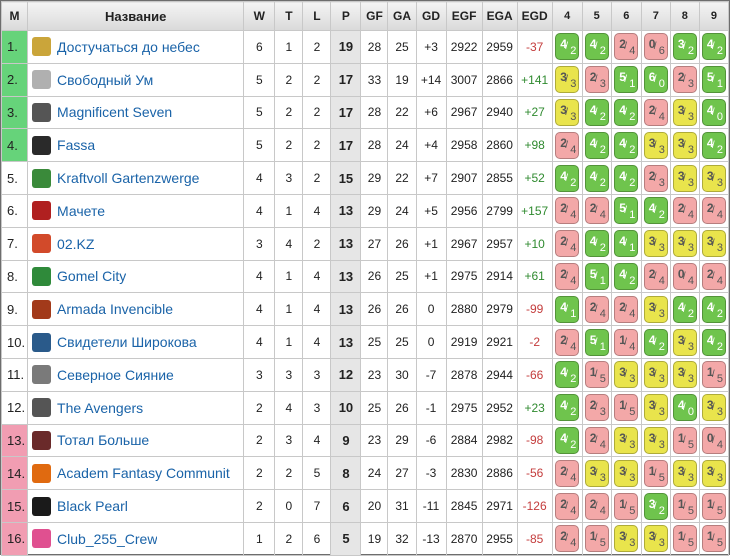 The height and width of the screenshot is (556, 730). Describe the element at coordinates (128, 46) in the screenshot. I see `team-link: Достучаться до небес` at that location.